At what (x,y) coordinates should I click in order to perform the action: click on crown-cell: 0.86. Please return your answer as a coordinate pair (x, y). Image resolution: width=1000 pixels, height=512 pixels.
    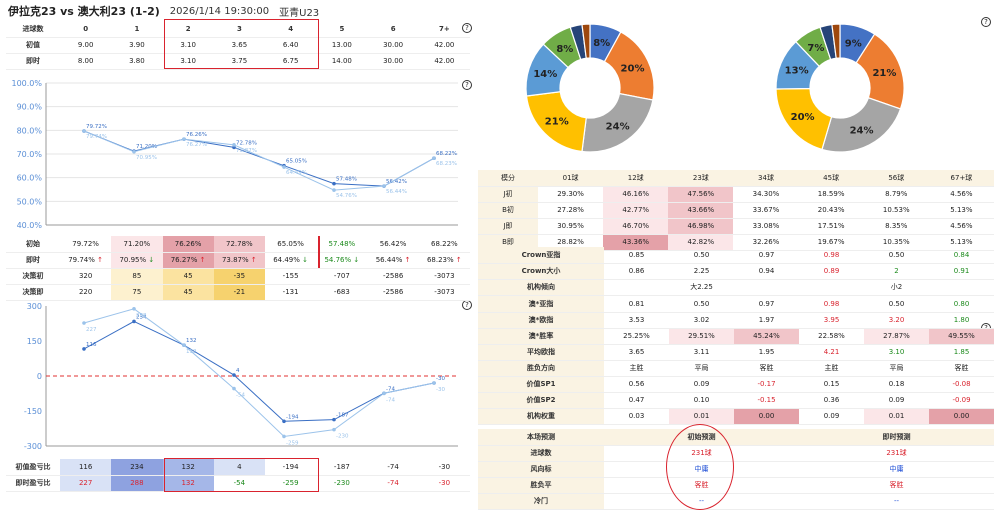
    Looking at the image, I should click on (636, 271).